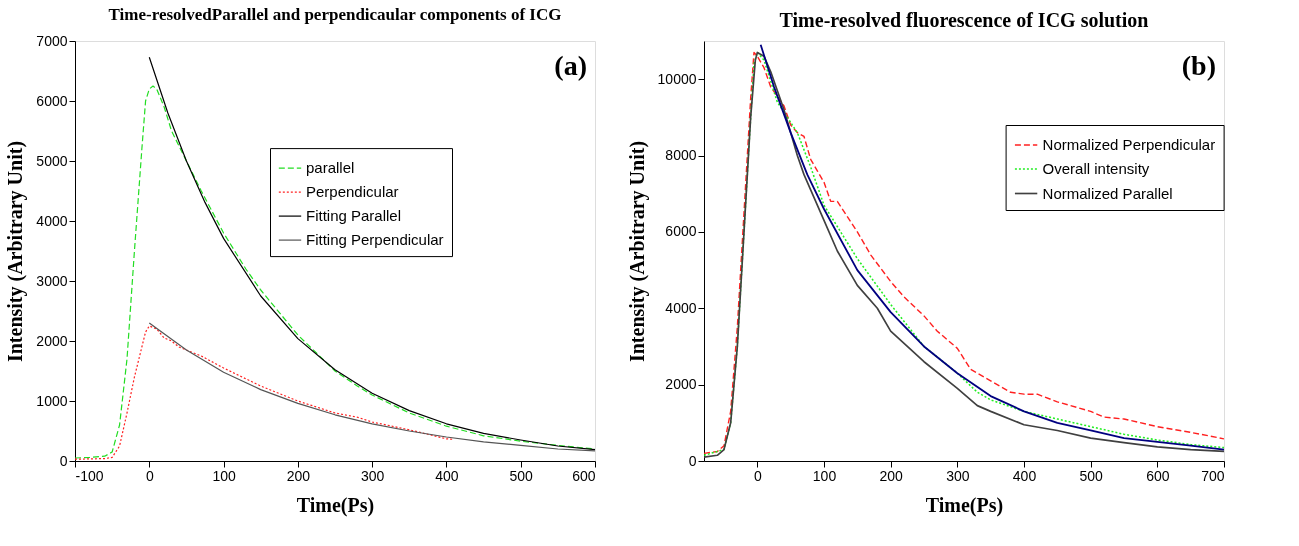 The width and height of the screenshot is (1299, 546). I want to click on x-tick-label: 700, so click(1213, 475).